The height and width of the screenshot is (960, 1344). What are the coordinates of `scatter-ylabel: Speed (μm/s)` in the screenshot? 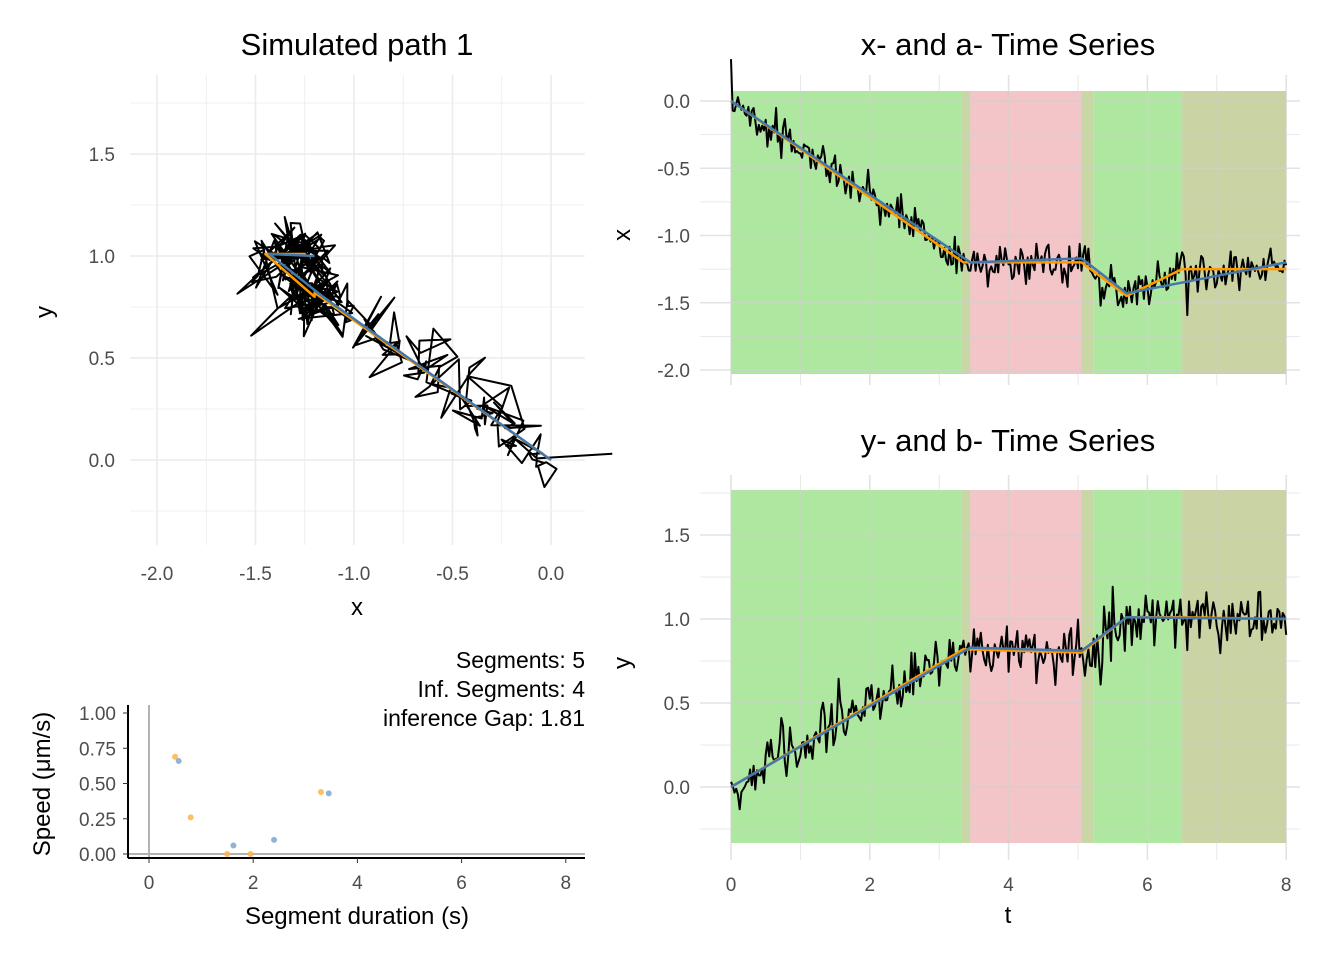 It's located at (42, 784).